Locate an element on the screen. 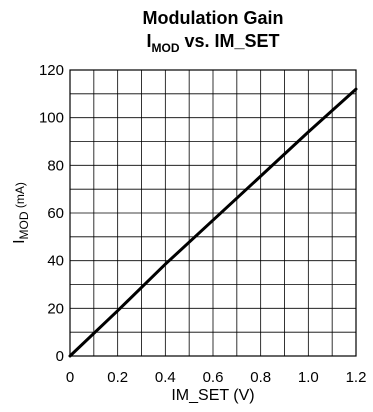 The image size is (373, 412). y-label-main: I is located at coordinates (19, 241).